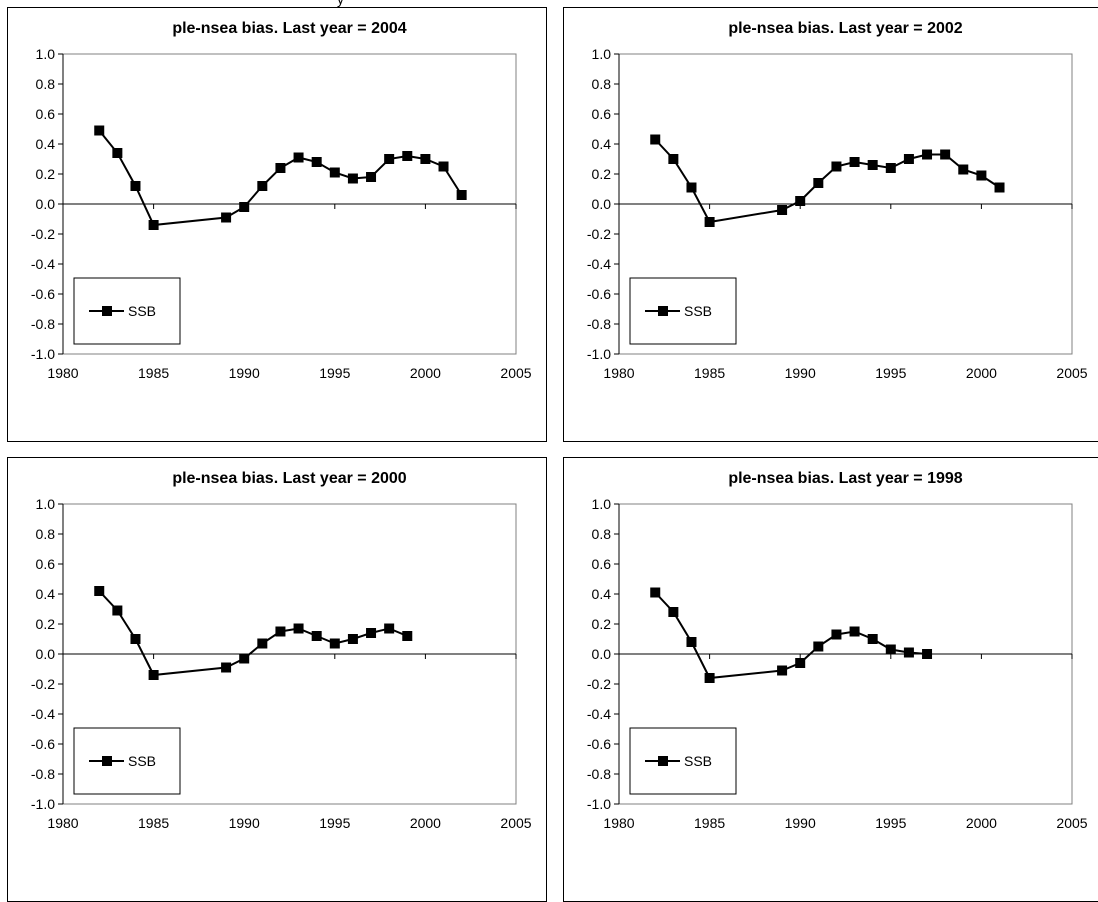  Describe the element at coordinates (845, 478) in the screenshot. I see `chart-title: ple-nsea bias. Last year = 1998` at that location.